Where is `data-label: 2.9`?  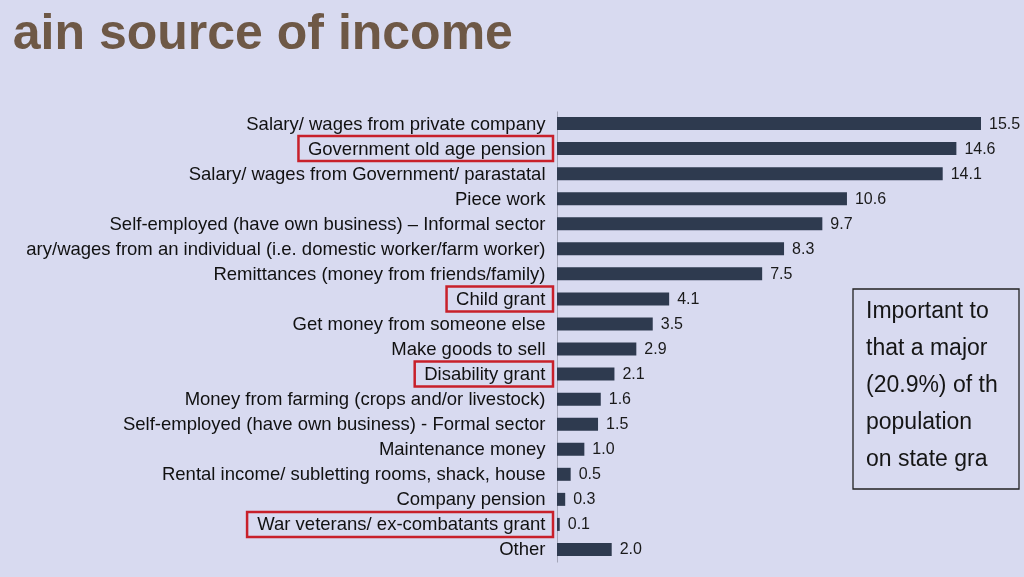
data-label: 2.9 is located at coordinates (655, 349).